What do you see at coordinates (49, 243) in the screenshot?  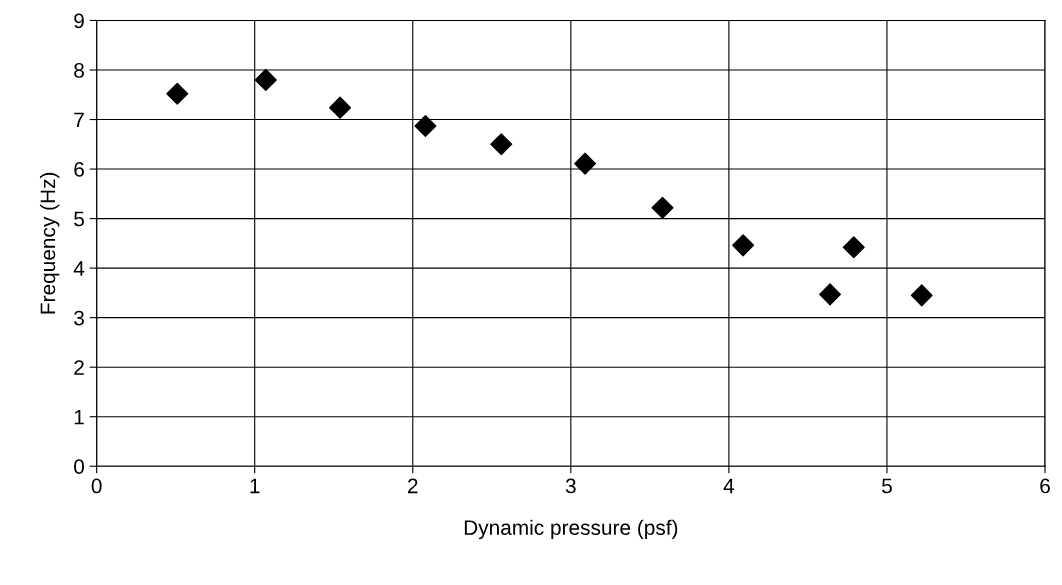 I see `y-axis-title: Frequency (Hz)` at bounding box center [49, 243].